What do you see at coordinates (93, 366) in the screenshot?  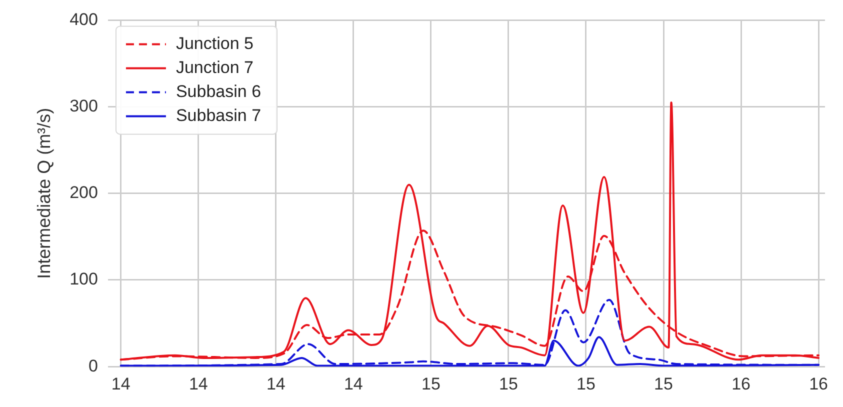 I see `y-tick-label: 0` at bounding box center [93, 366].